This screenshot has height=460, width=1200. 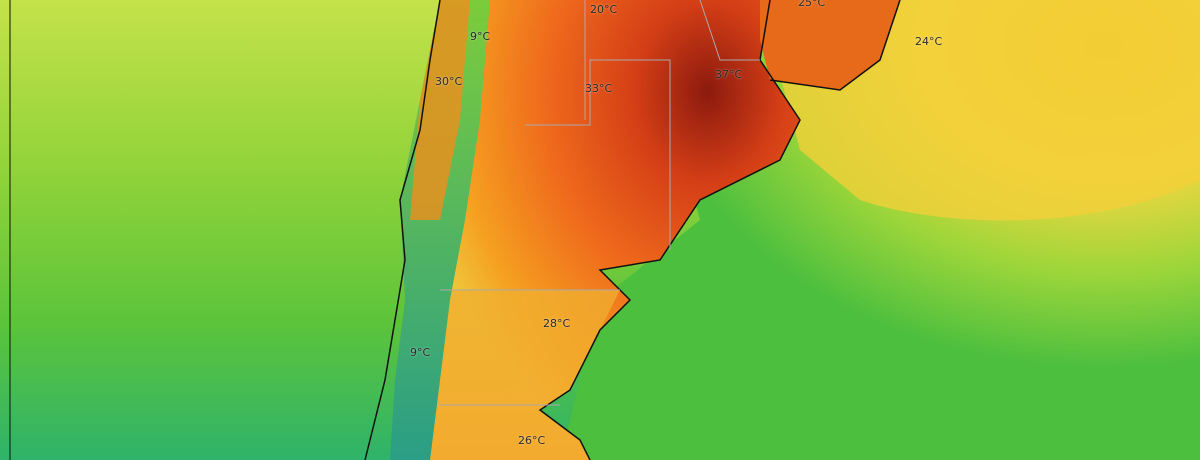 I want to click on chile-coast-warm, so click(x=440, y=110).